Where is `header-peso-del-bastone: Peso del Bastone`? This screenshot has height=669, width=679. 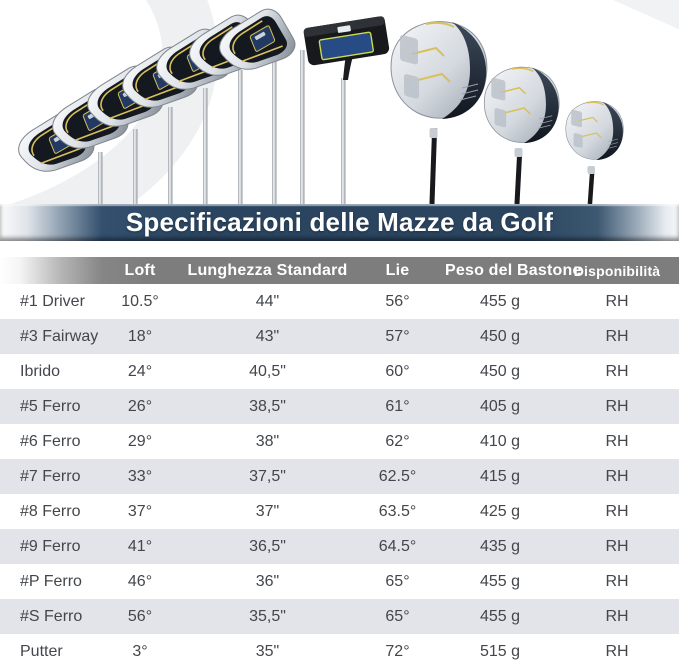 header-peso-del-bastone: Peso del Bastone is located at coordinates (513, 270).